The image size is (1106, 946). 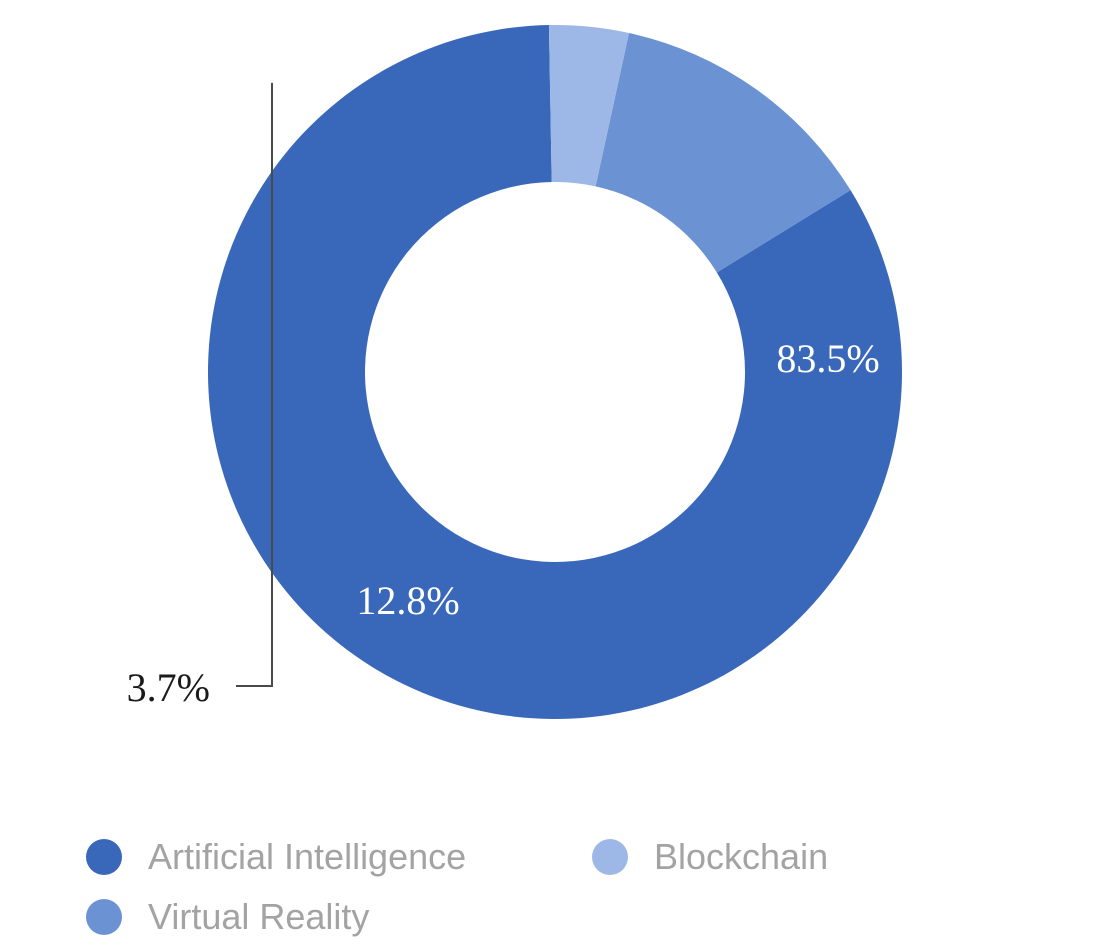 What do you see at coordinates (254, 384) in the screenshot?
I see `blockchain-leader-line` at bounding box center [254, 384].